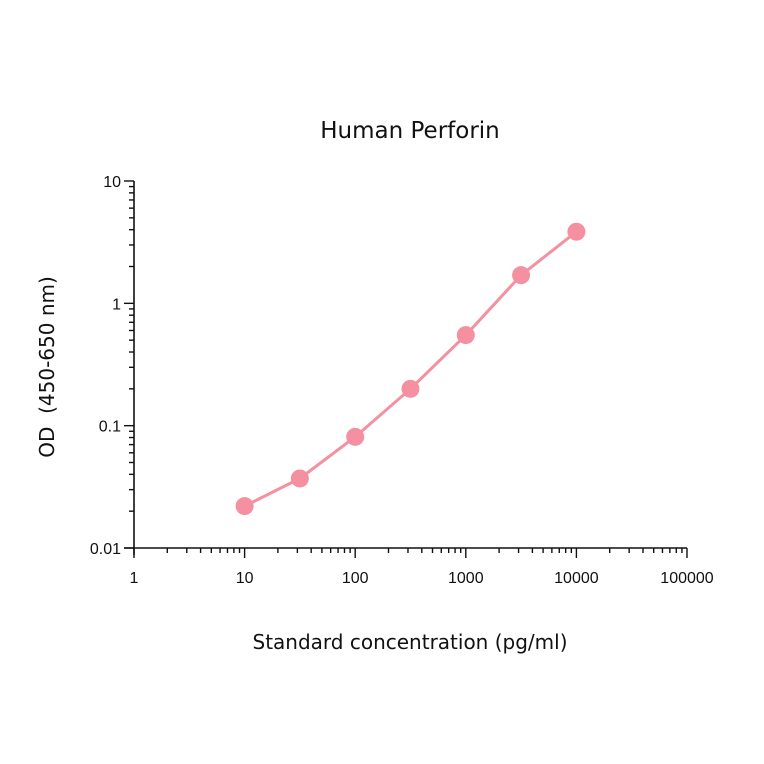 The width and height of the screenshot is (764, 764). I want to click on y-tick-label: 0.1, so click(110, 427).